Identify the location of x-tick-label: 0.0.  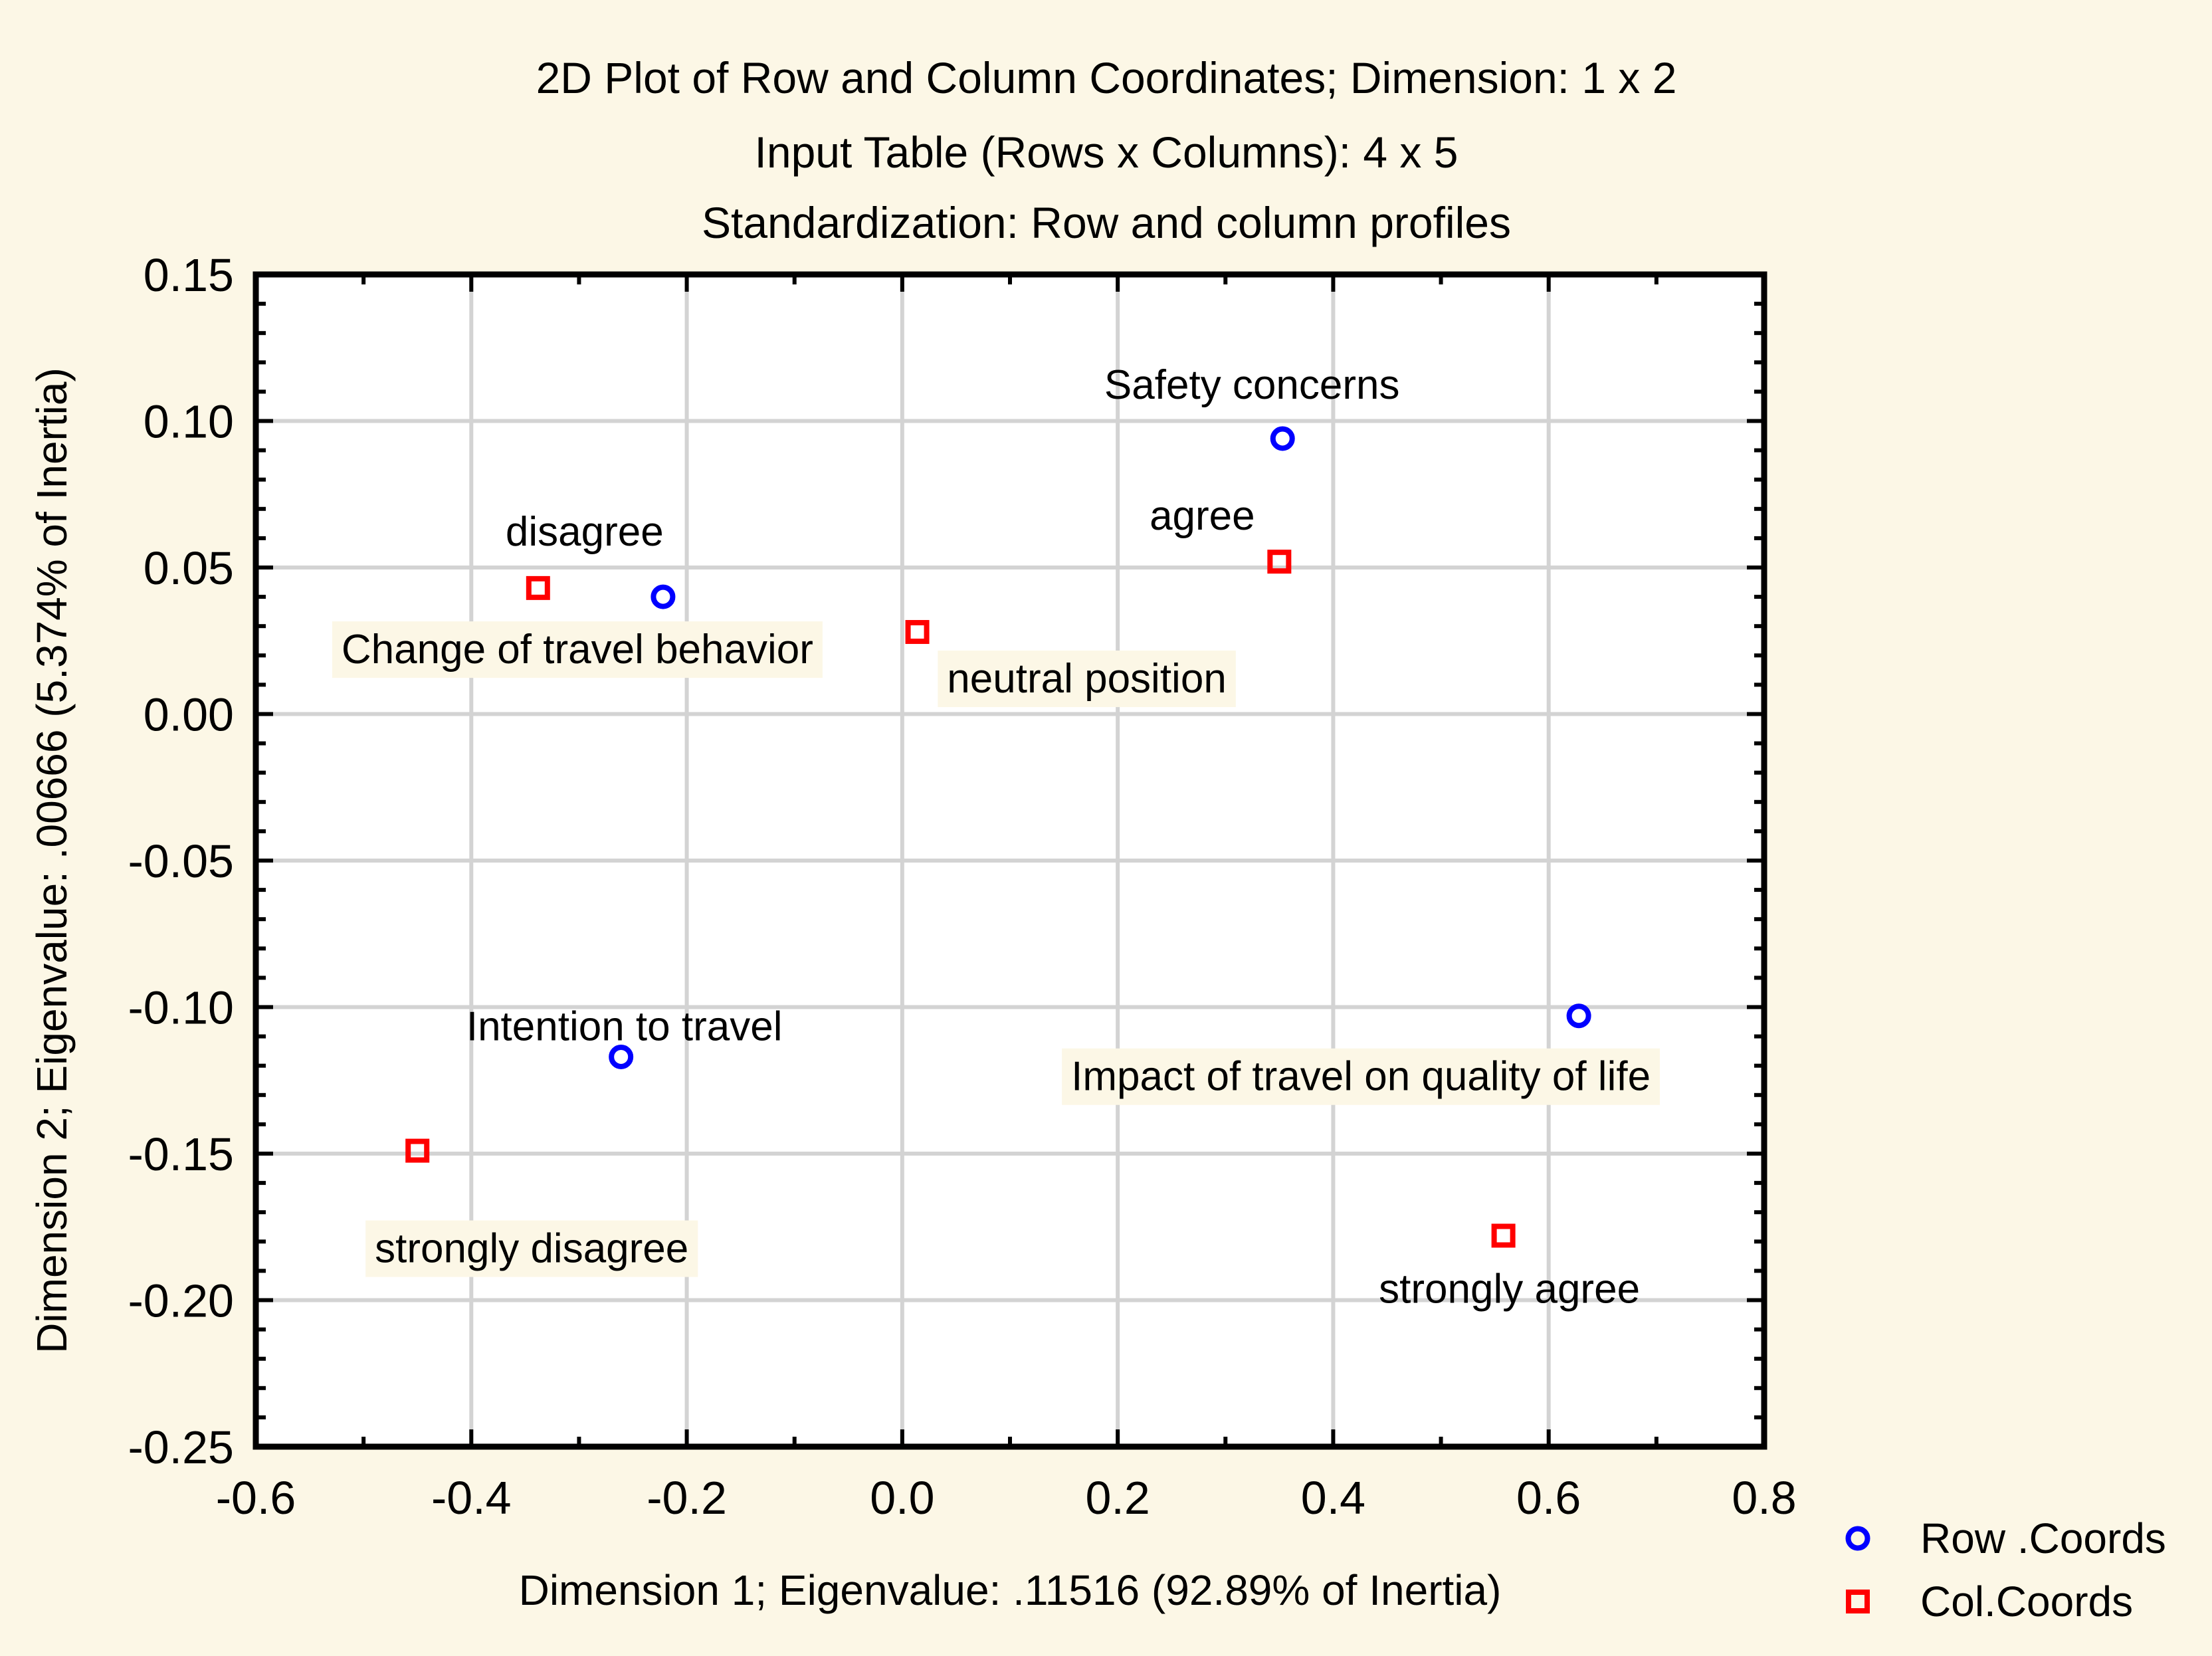
(902, 1498).